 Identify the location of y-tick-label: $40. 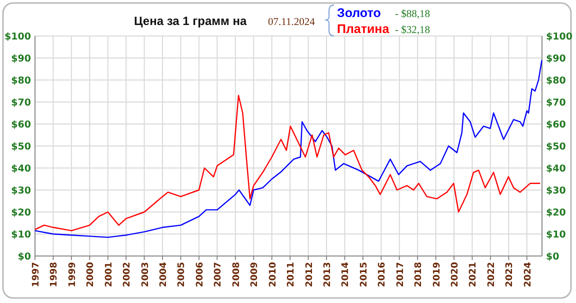
(21, 169).